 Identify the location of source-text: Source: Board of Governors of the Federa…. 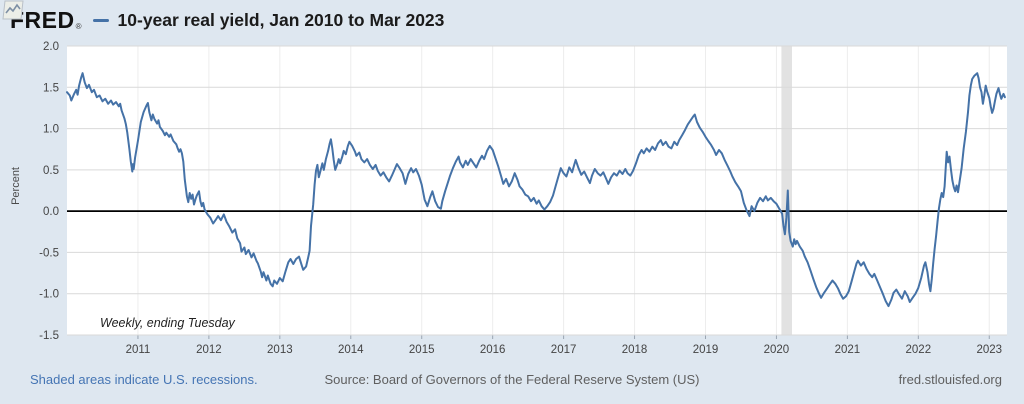
(512, 379).